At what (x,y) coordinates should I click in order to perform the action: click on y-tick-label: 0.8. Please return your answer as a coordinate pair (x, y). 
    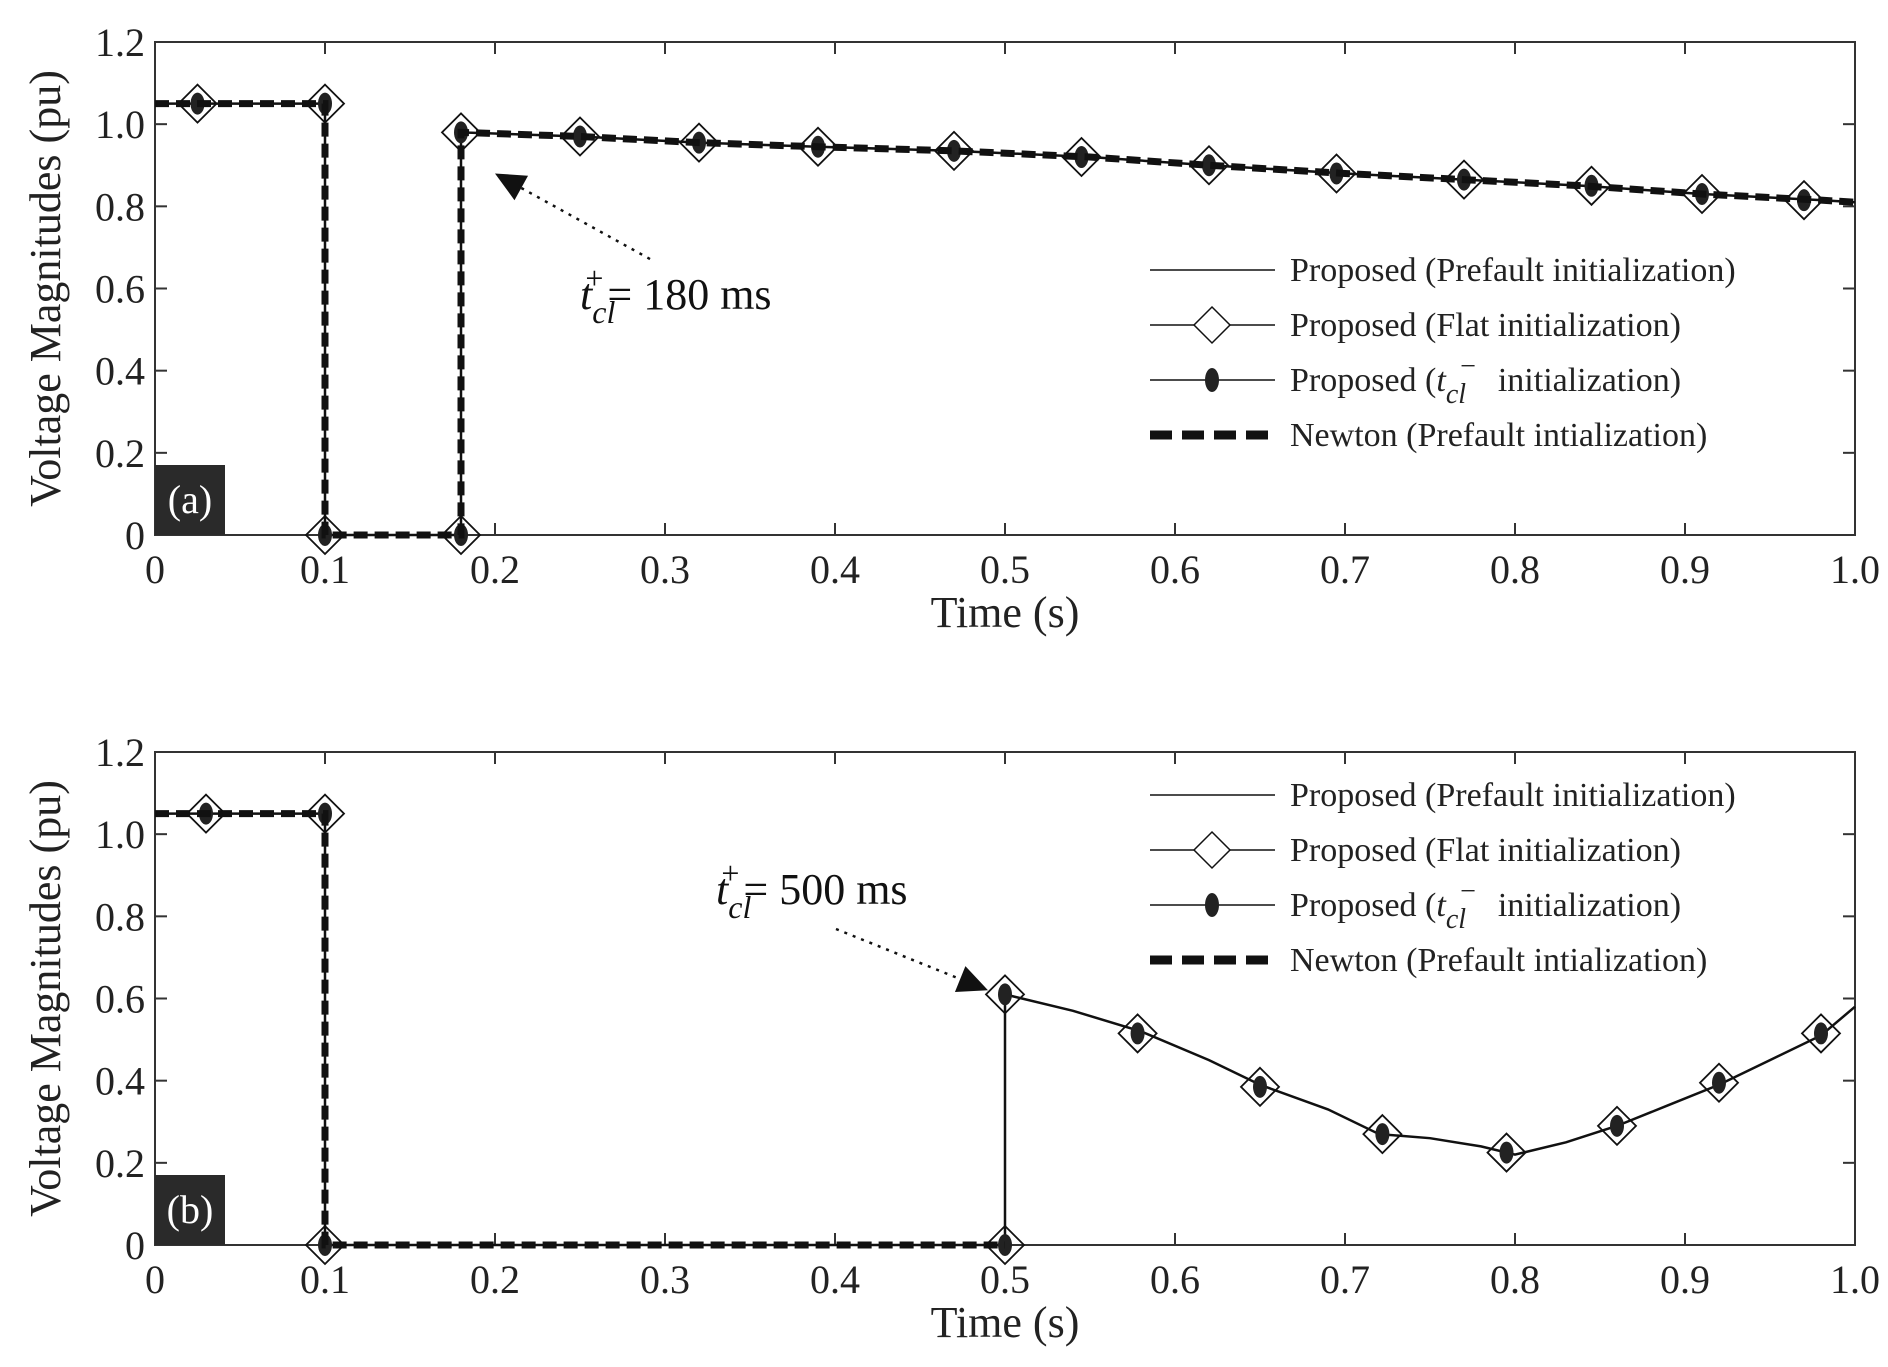
    Looking at the image, I should click on (120, 916).